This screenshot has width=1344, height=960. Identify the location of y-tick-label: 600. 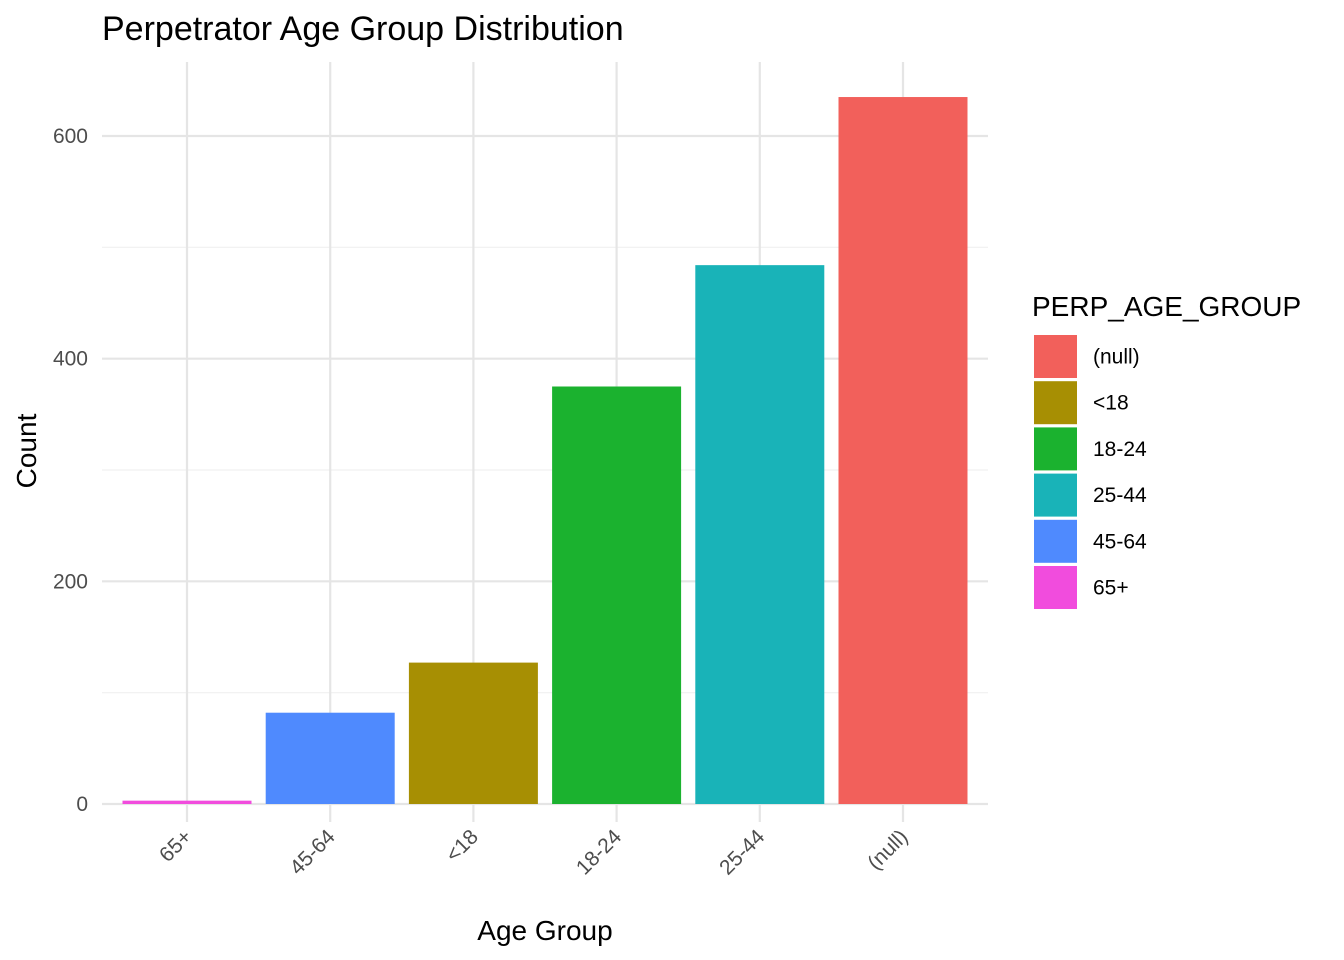
(70, 136).